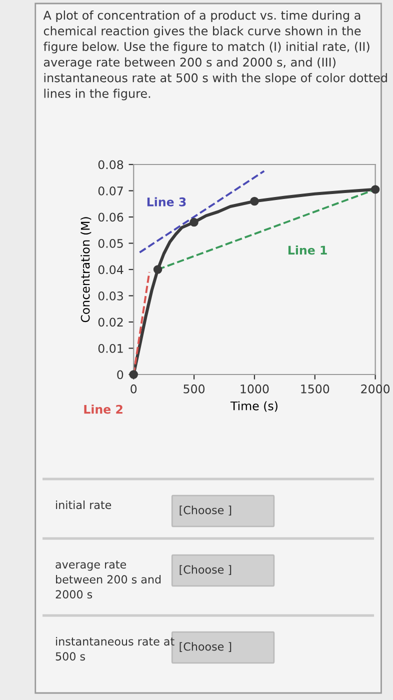 The width and height of the screenshot is (393, 700). What do you see at coordinates (86, 269) in the screenshot?
I see `y-axis-title: Concentration (M)` at bounding box center [86, 269].